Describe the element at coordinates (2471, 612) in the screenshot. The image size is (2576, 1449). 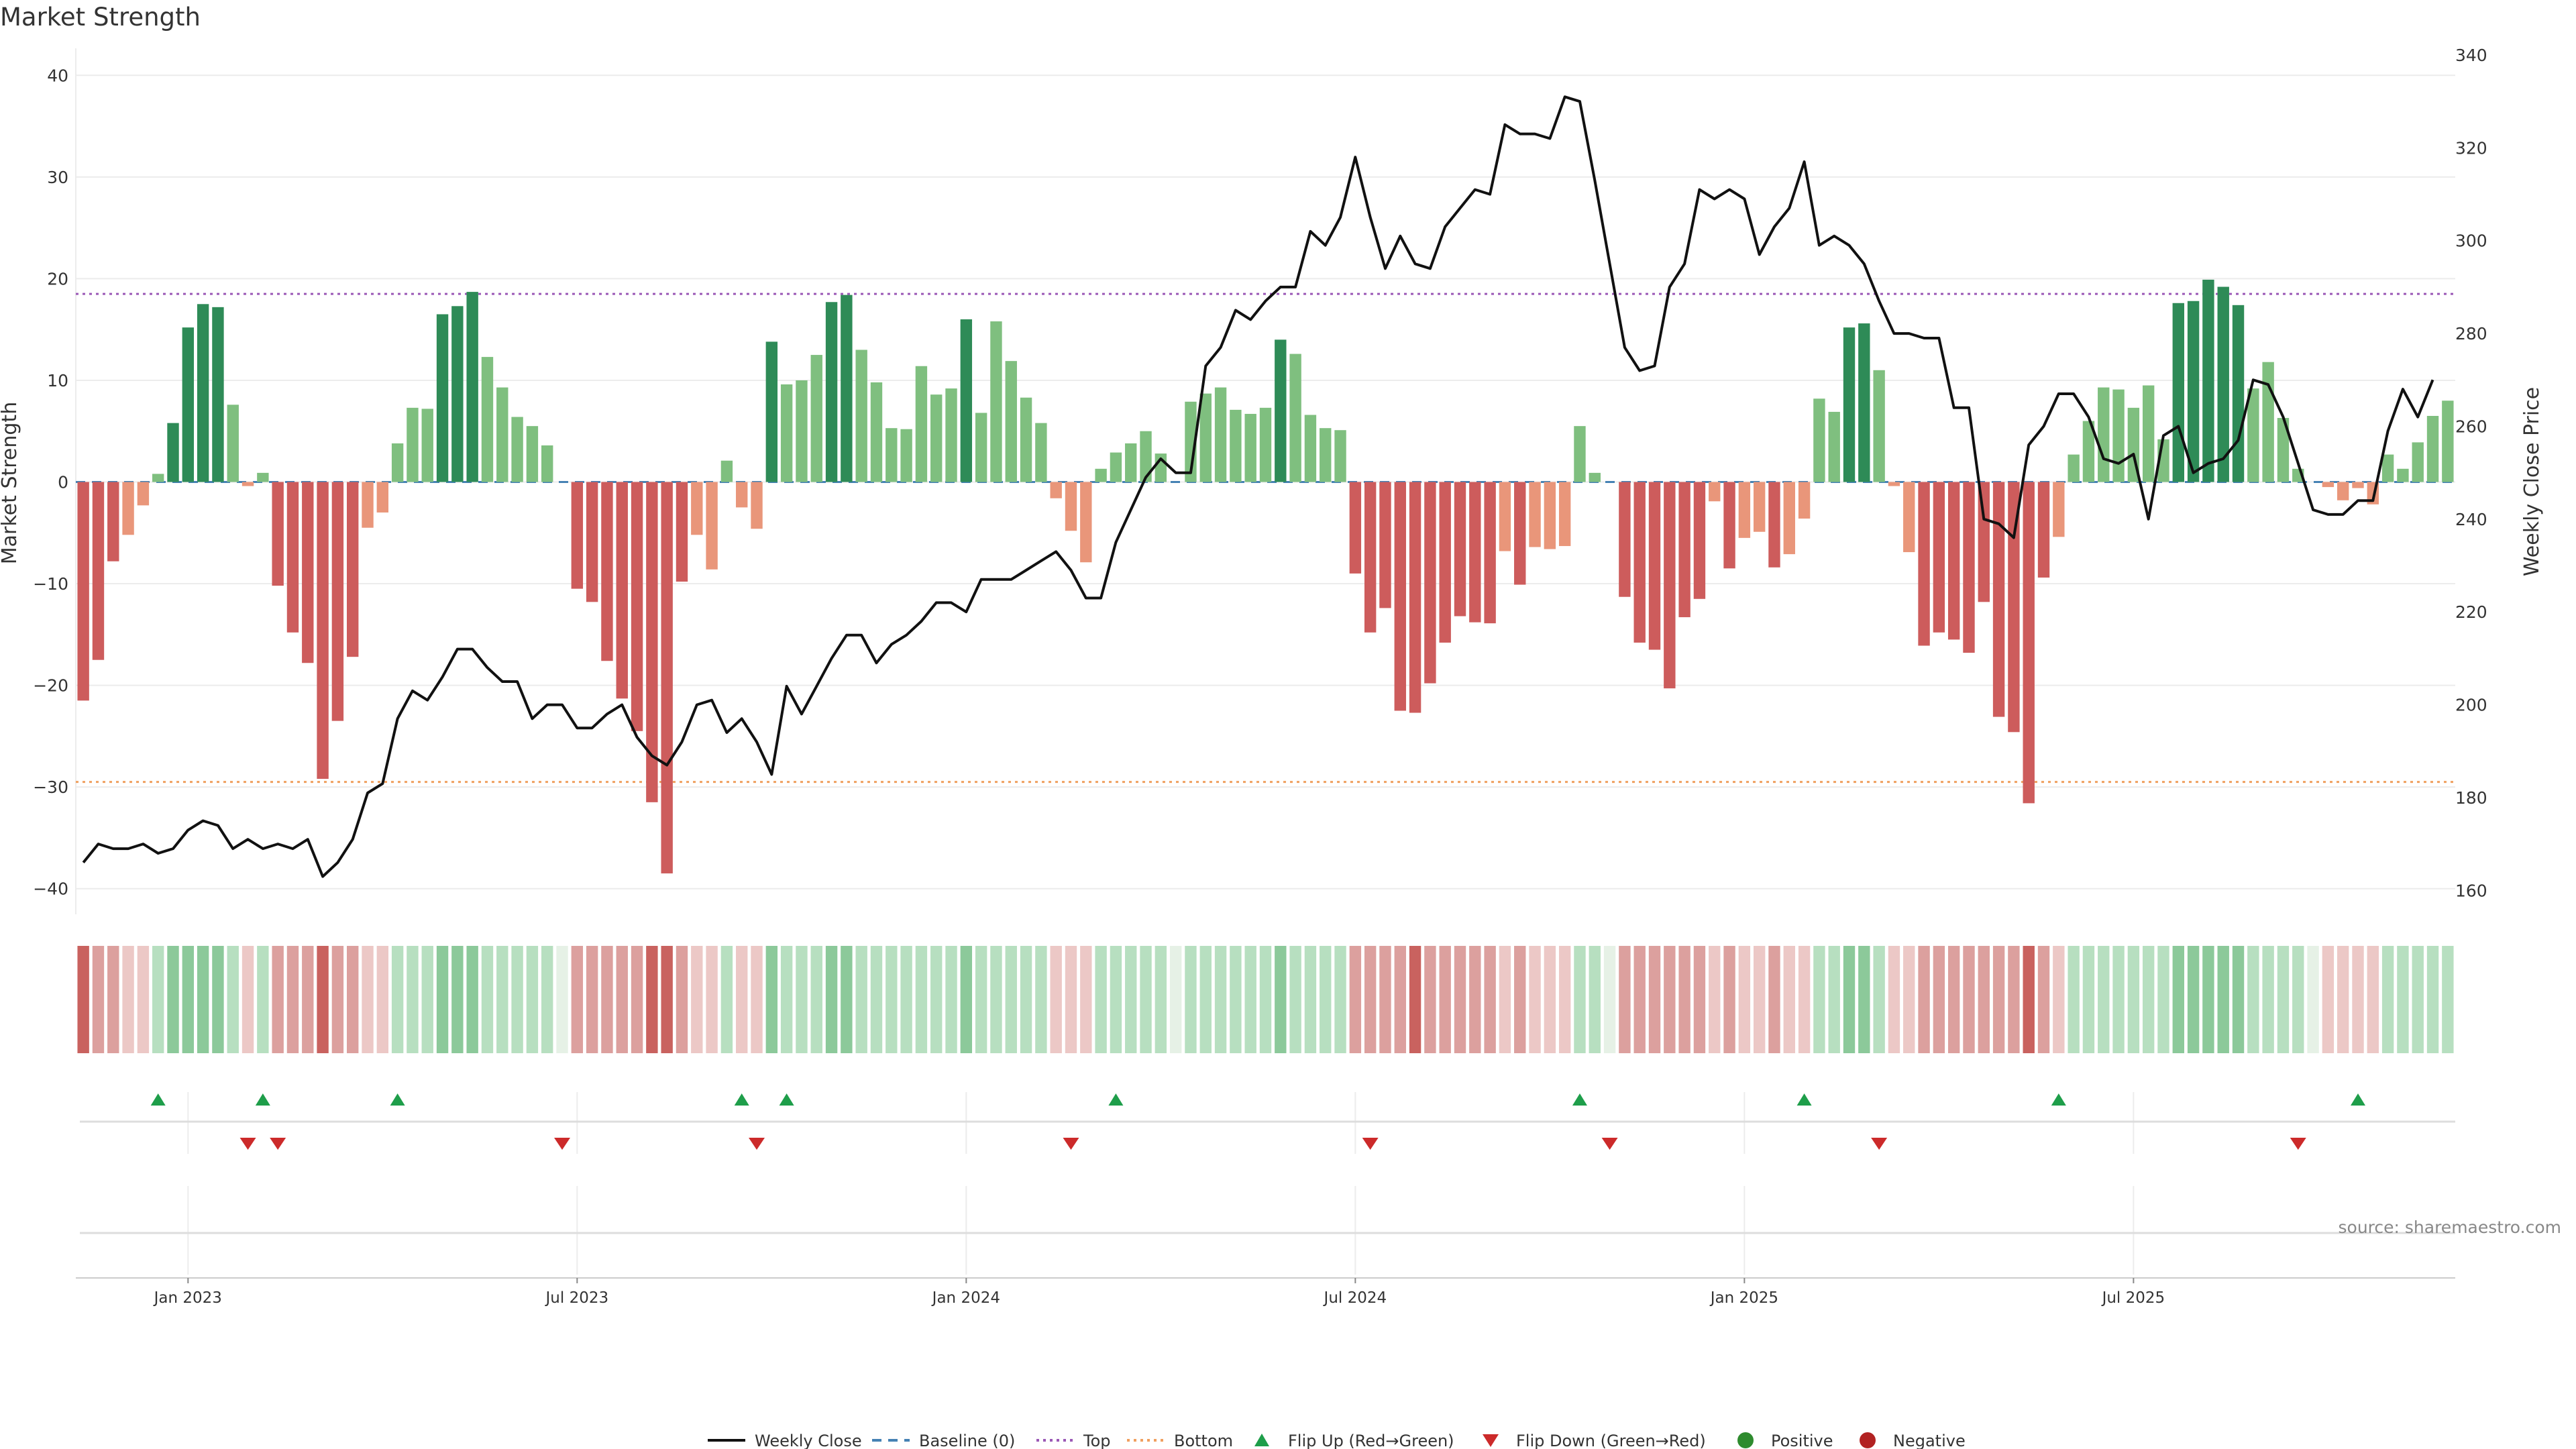
I see `right-tick-label: 220` at that location.